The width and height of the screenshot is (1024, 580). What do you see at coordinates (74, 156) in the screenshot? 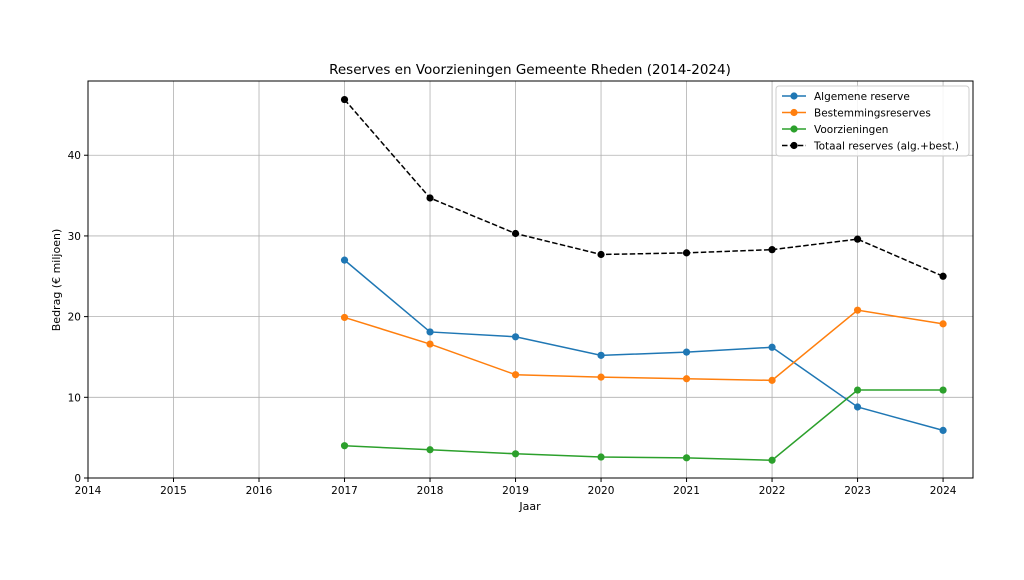
I see `y-tick-label: 40` at bounding box center [74, 156].